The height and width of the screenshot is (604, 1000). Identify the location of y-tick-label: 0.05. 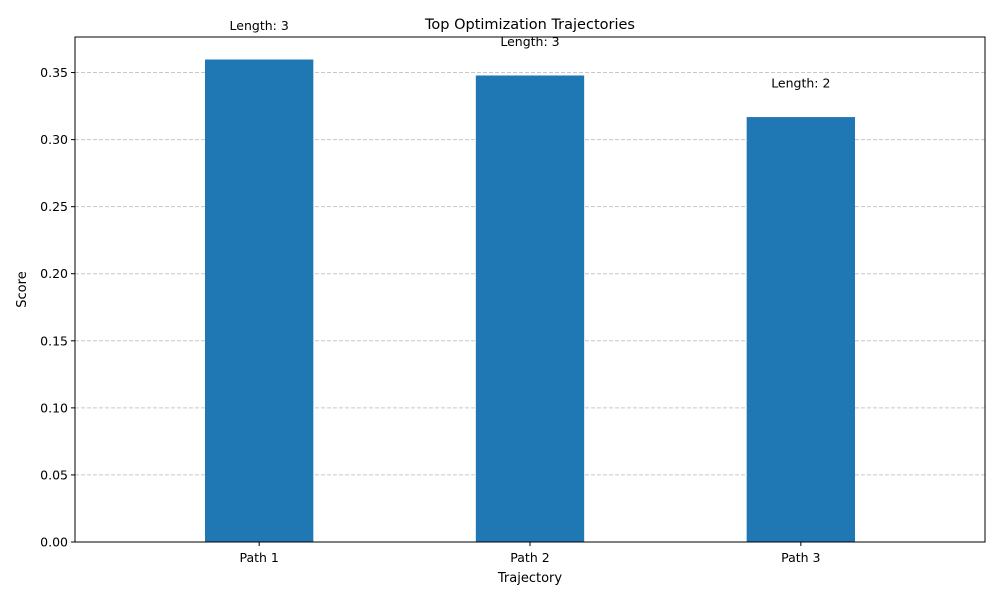
(54, 474).